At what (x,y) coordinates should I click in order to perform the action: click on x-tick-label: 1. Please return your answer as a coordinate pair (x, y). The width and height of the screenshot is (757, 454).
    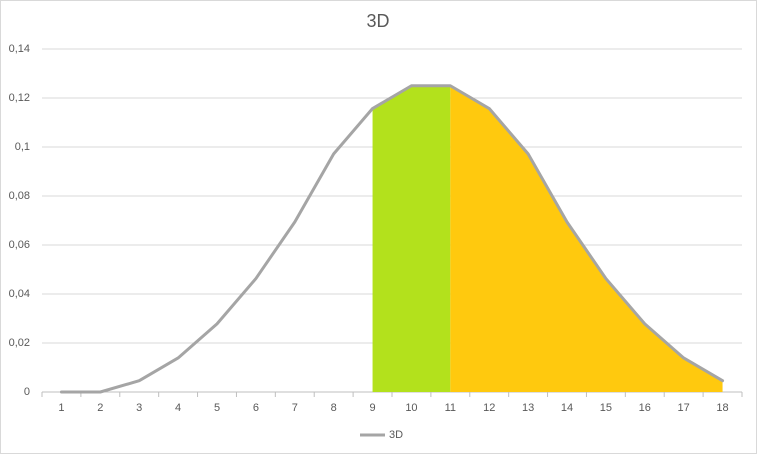
    Looking at the image, I should click on (61, 408).